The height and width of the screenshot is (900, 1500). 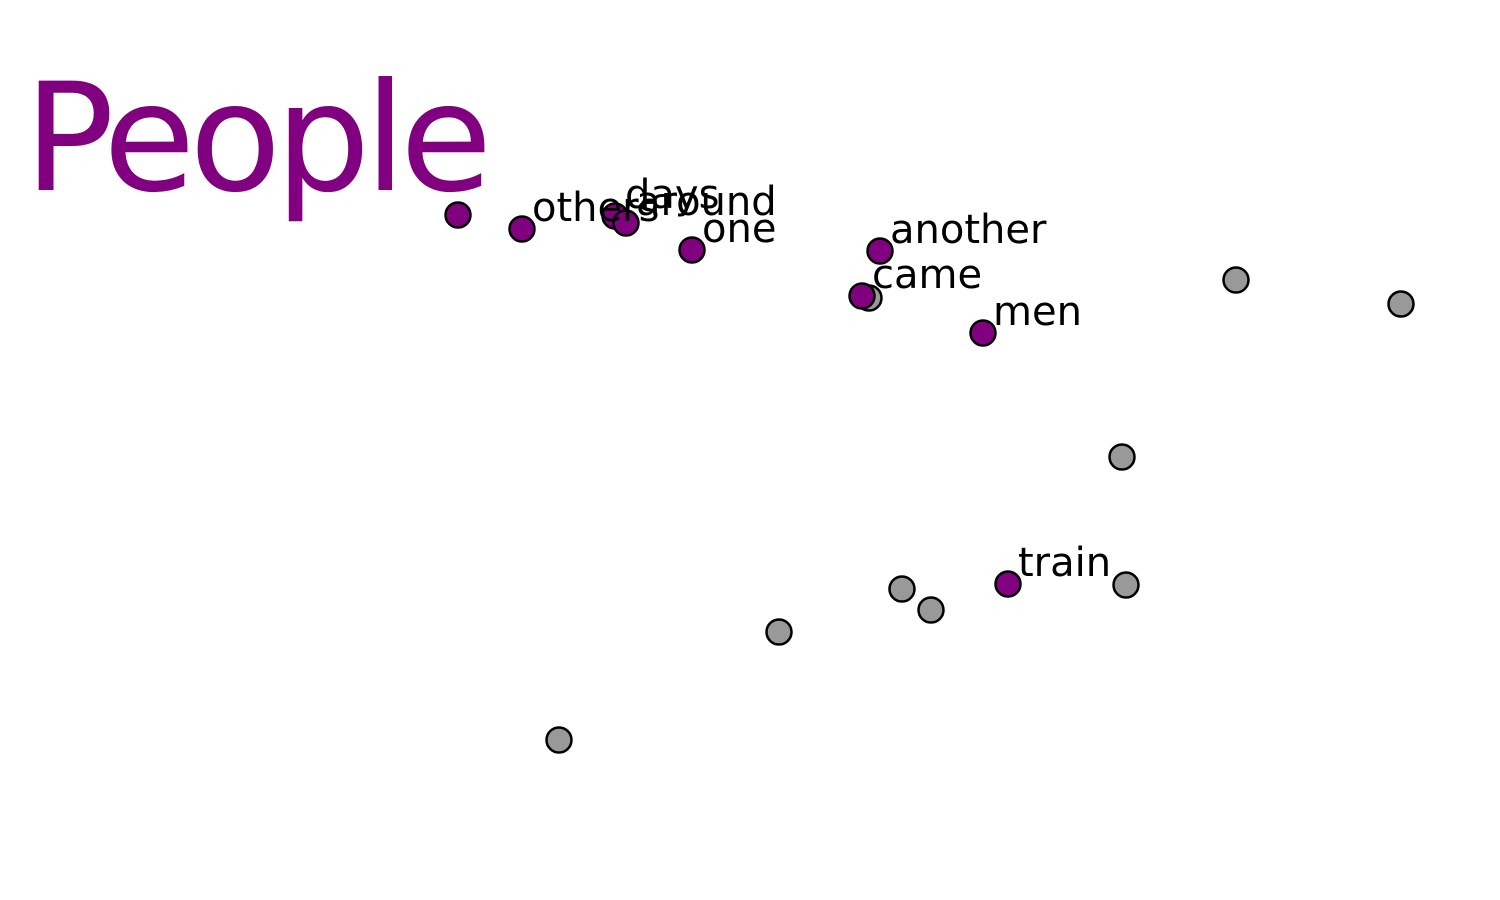 What do you see at coordinates (983, 333) in the screenshot?
I see `point-men` at bounding box center [983, 333].